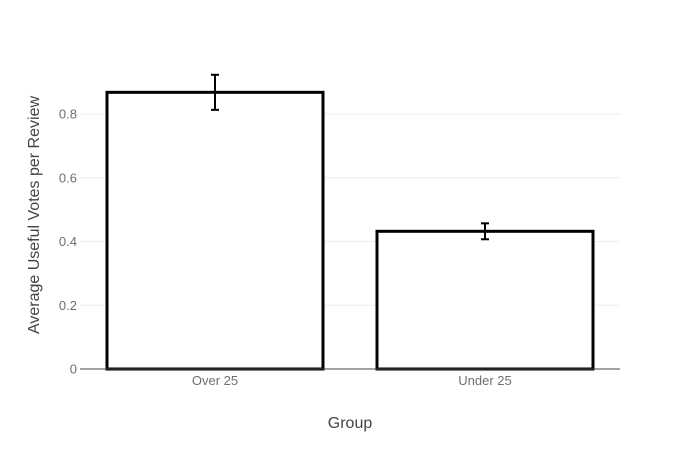 This screenshot has height=450, width=700. Describe the element at coordinates (68, 114) in the screenshot. I see `y-tick-label: 0.8` at that location.